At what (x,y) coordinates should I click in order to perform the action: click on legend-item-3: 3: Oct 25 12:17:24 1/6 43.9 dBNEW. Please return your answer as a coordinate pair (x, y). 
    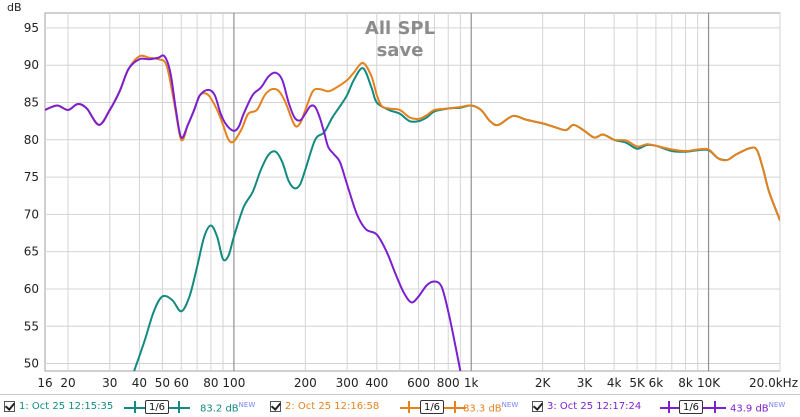
    Looking at the image, I should click on (665, 406).